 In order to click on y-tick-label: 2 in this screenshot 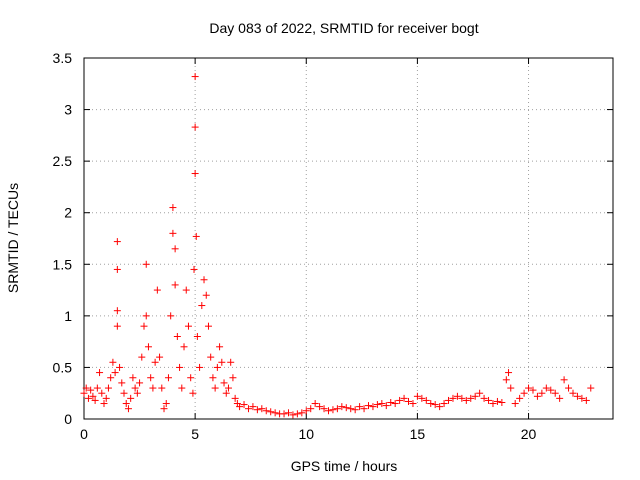, I will do `click(68, 213)`.